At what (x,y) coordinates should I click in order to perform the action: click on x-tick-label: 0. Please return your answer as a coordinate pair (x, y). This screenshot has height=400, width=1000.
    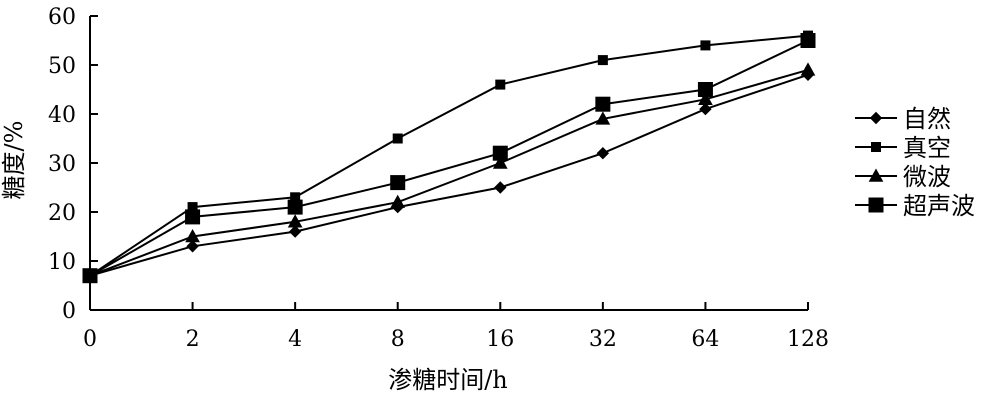
    Looking at the image, I should click on (90, 339).